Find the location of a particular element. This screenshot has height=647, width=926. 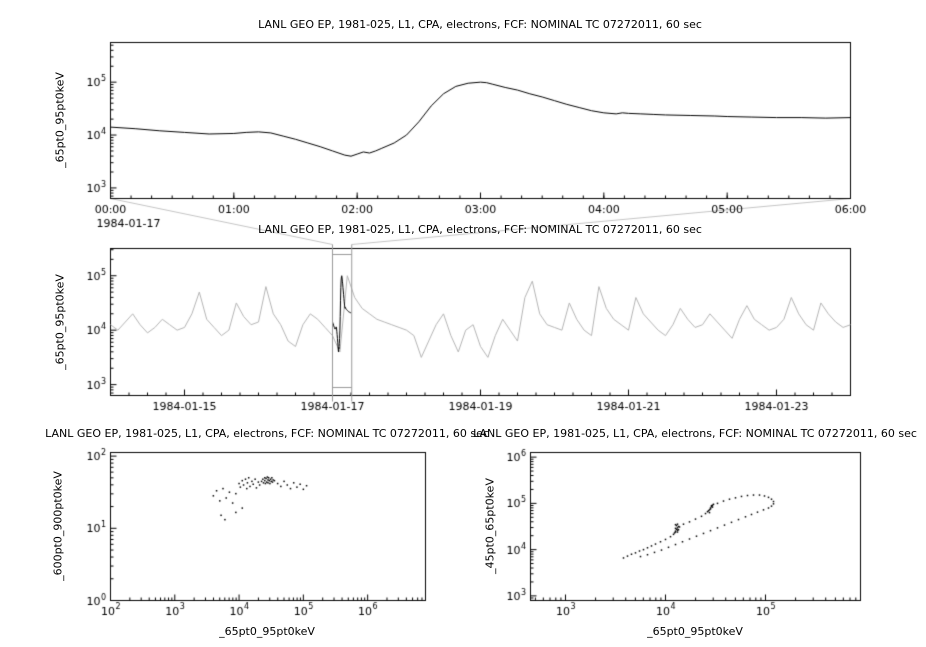

y-axis-label-scatter-600-900: _600pt0_900pt0keV is located at coordinates (58, 526).